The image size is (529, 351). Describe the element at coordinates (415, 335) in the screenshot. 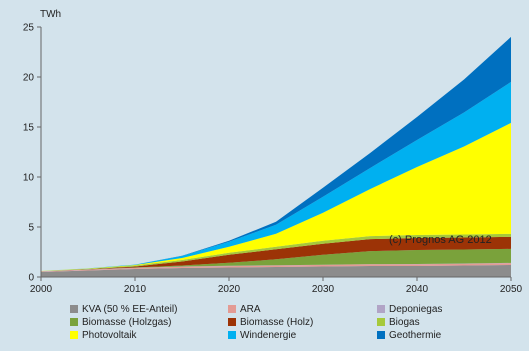

I see `legend-label-geothermie: Geothermie` at that location.